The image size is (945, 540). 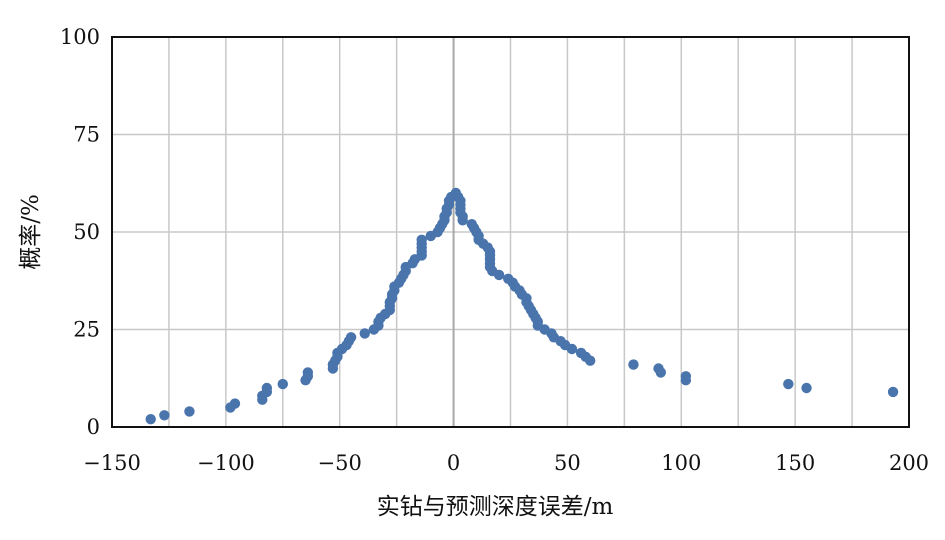 What do you see at coordinates (86, 135) in the screenshot?
I see `y-tick-label: 75` at bounding box center [86, 135].